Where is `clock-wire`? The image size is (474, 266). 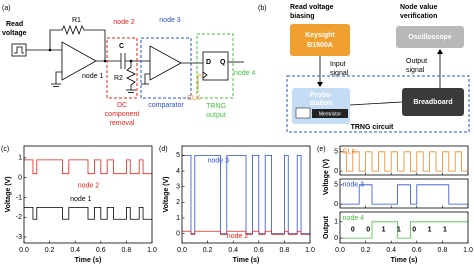
clock-wire is located at coordinates (200, 83).